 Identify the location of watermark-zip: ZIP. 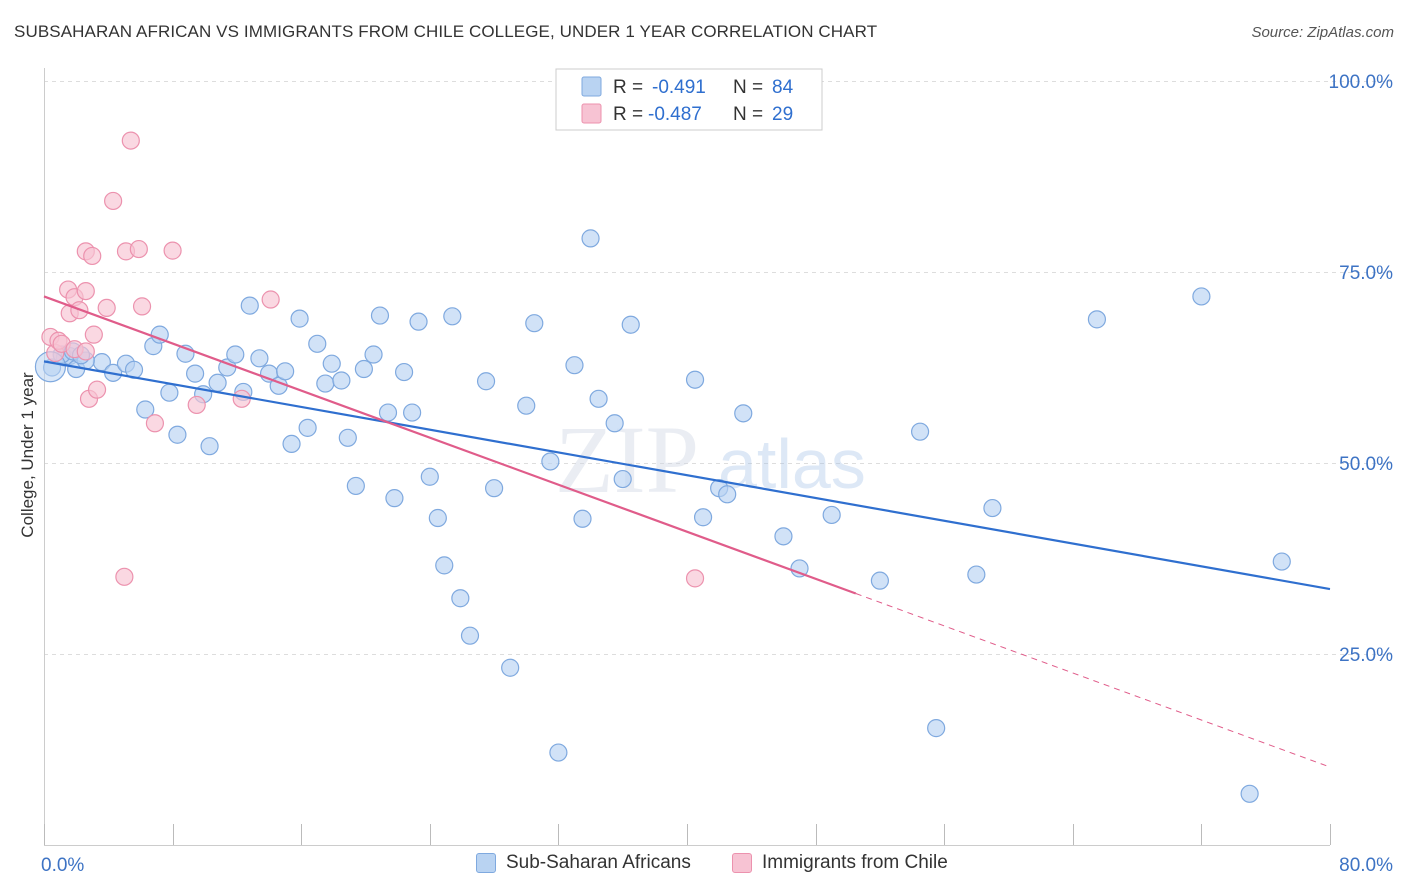
(627, 459).